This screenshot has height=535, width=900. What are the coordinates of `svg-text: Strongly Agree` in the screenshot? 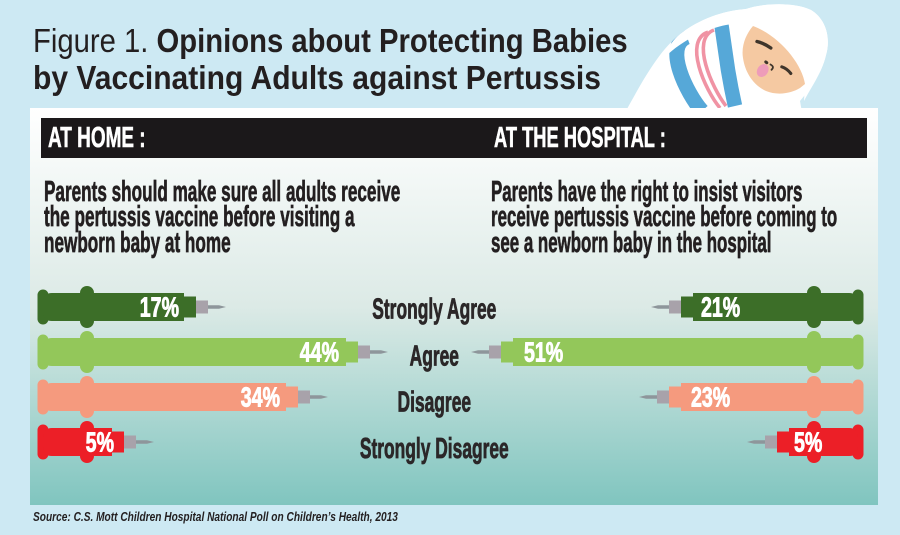 It's located at (434, 309).